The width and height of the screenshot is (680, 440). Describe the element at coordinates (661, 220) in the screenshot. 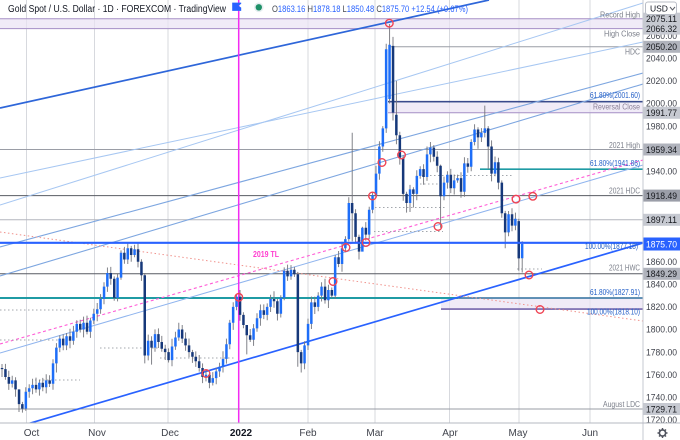

I see `svg-text: 1897.11` at that location.